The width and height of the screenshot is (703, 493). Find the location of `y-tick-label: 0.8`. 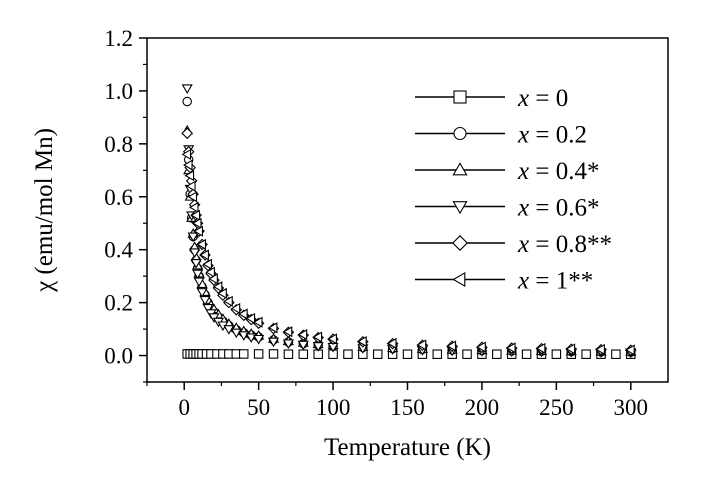

y-tick-label: 0.8 is located at coordinates (118, 144).